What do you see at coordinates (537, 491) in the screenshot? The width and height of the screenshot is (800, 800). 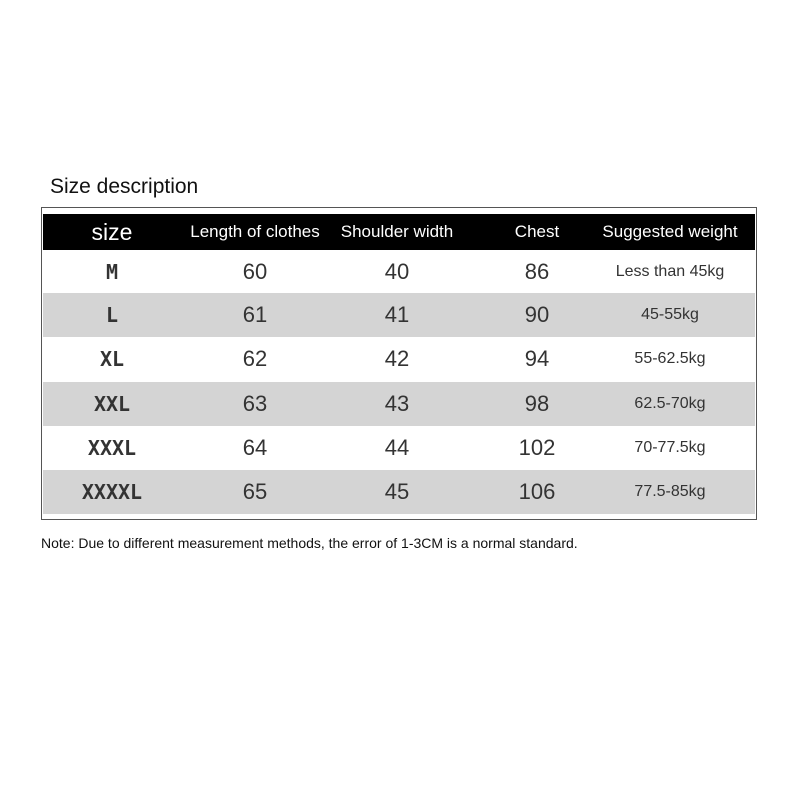 I see `cell-chest: 106` at bounding box center [537, 491].